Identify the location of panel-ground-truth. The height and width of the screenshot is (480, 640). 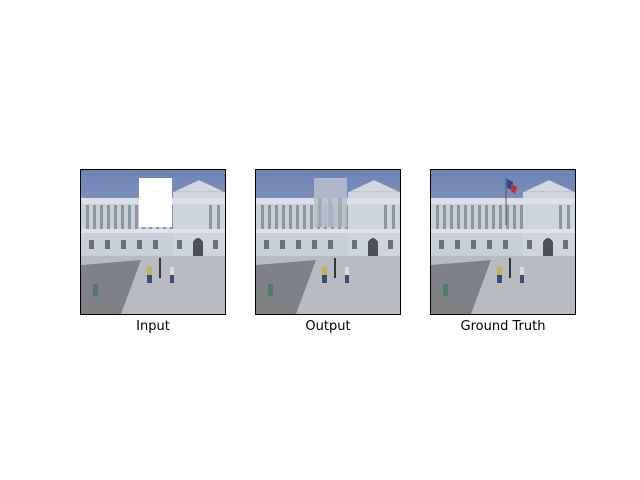
(503, 242).